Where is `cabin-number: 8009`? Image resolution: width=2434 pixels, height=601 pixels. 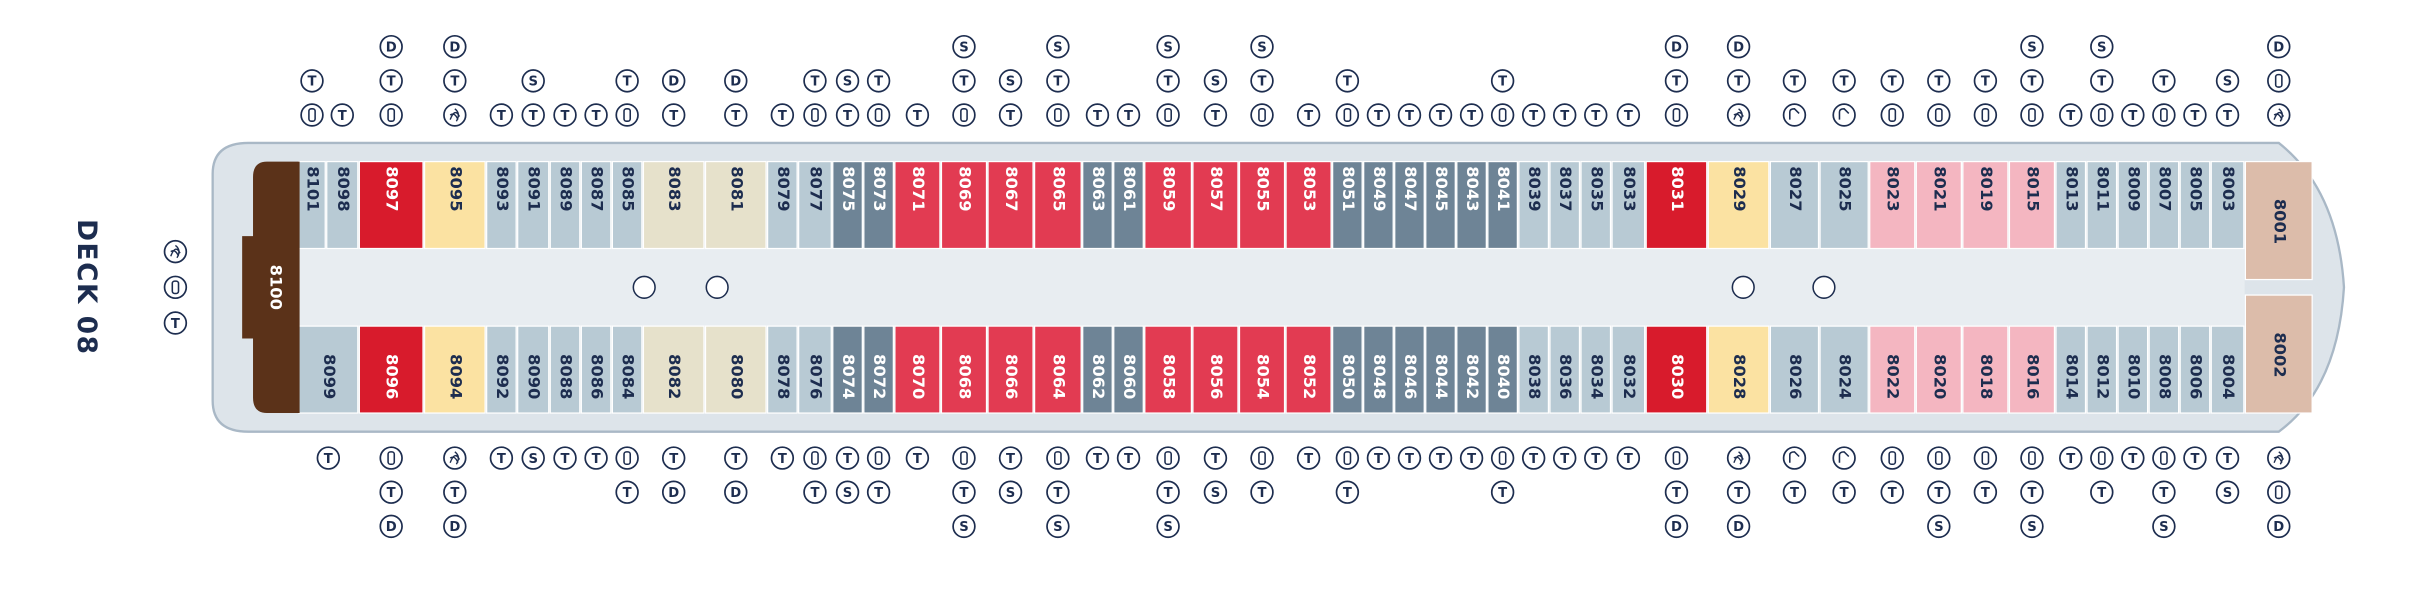
cabin-number: 8009 is located at coordinates (2133, 188).